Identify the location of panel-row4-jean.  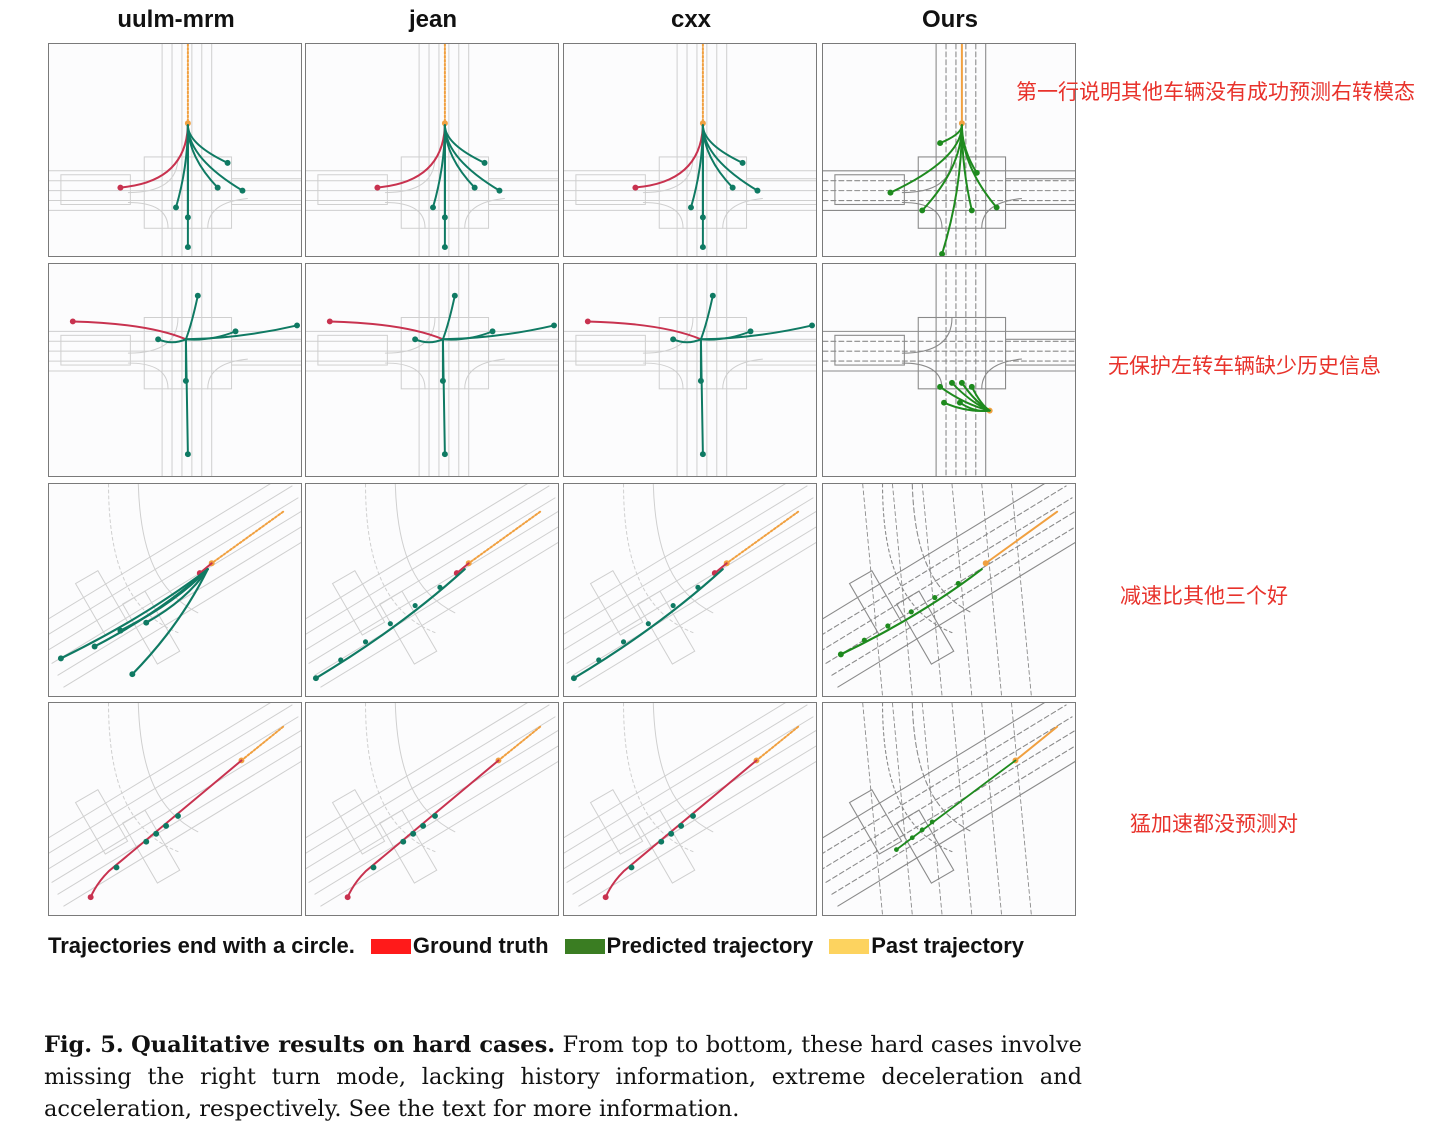
(432, 809).